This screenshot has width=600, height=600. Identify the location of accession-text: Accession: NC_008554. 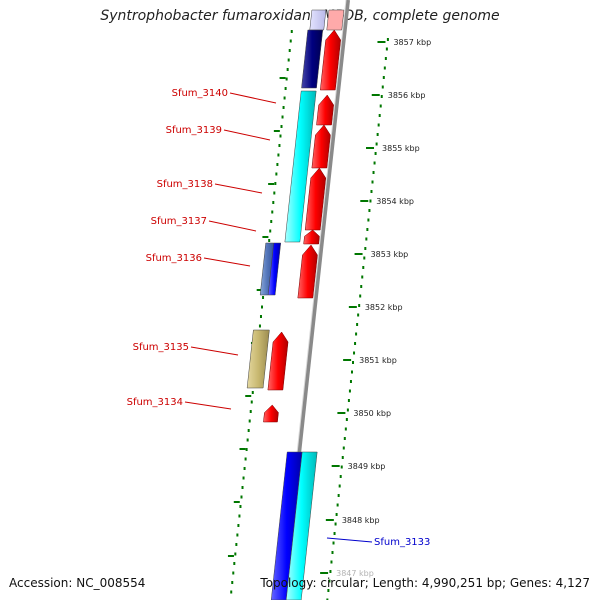
(77, 583).